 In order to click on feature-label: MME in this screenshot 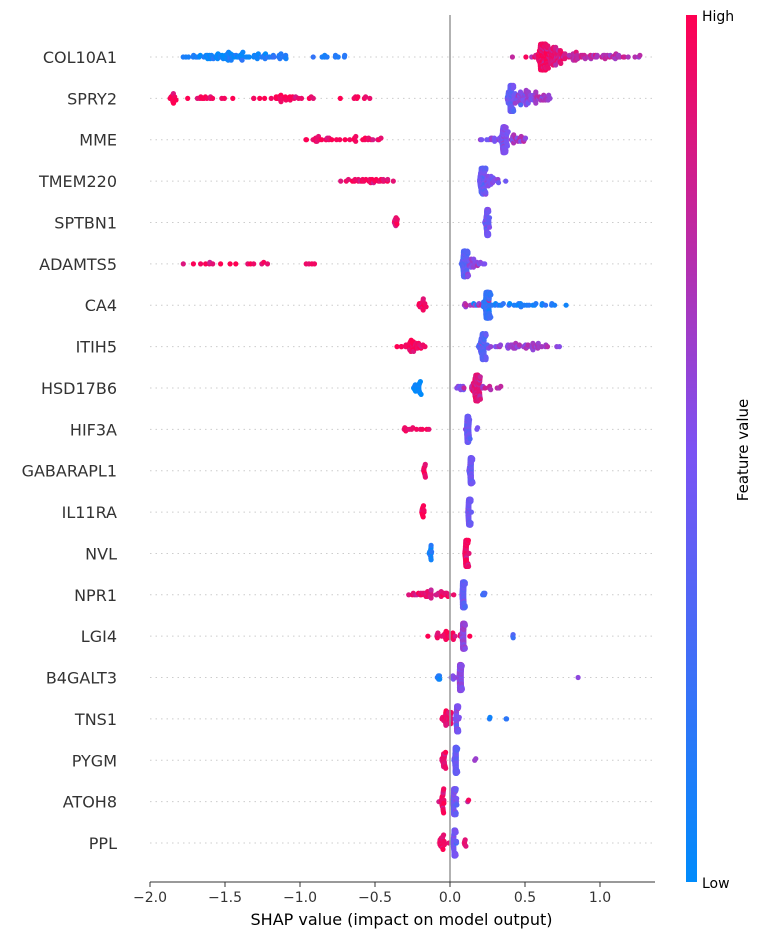, I will do `click(98, 140)`.